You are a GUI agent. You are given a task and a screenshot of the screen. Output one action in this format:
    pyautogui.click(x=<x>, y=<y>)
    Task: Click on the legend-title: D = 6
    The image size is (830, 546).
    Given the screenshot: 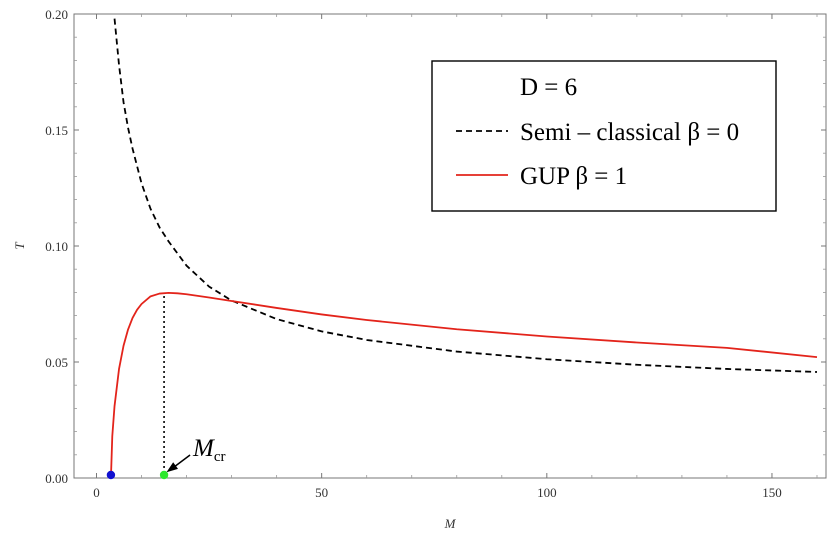 What is the action you would take?
    pyautogui.click(x=548, y=87)
    